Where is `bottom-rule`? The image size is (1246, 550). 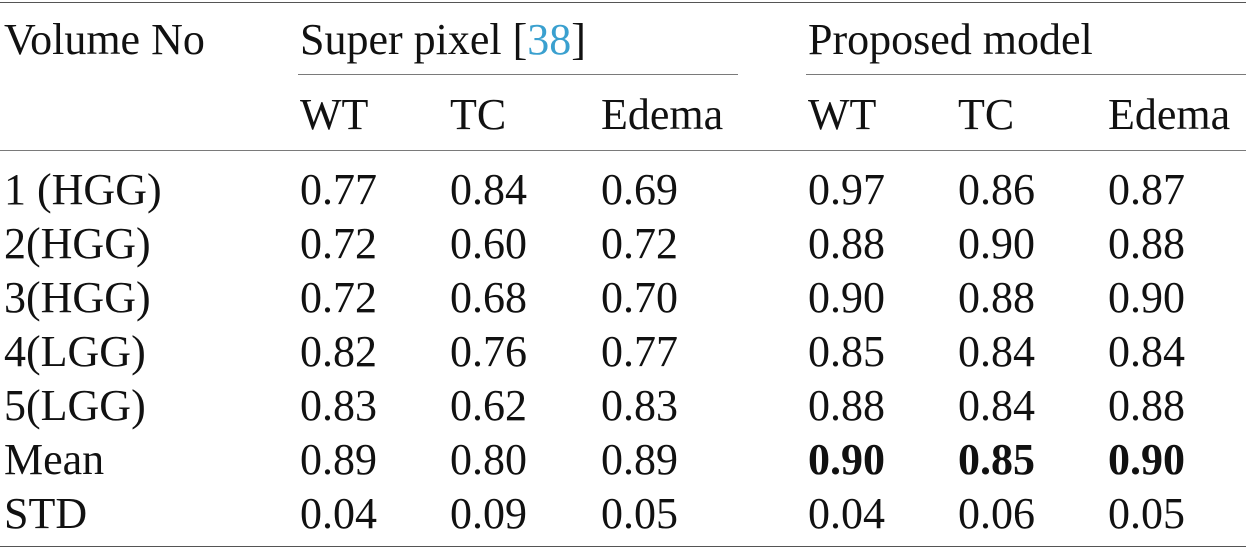
bottom-rule is located at coordinates (623, 546).